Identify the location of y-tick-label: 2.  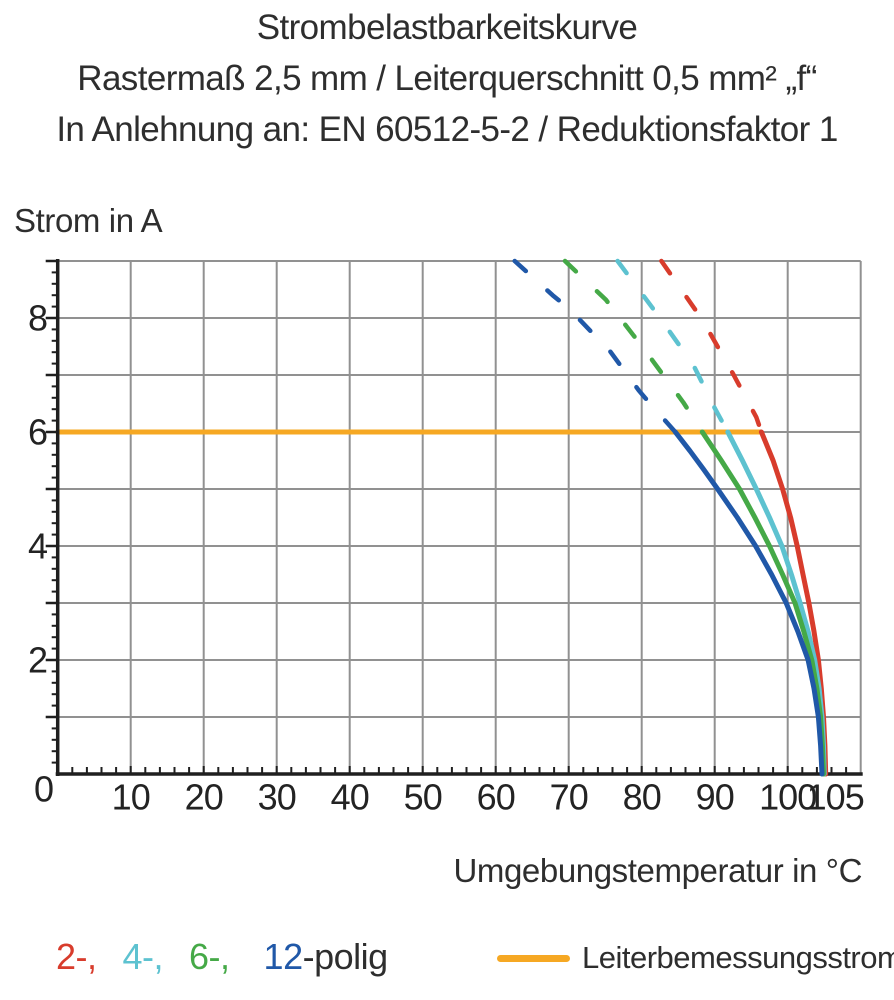
(37, 660).